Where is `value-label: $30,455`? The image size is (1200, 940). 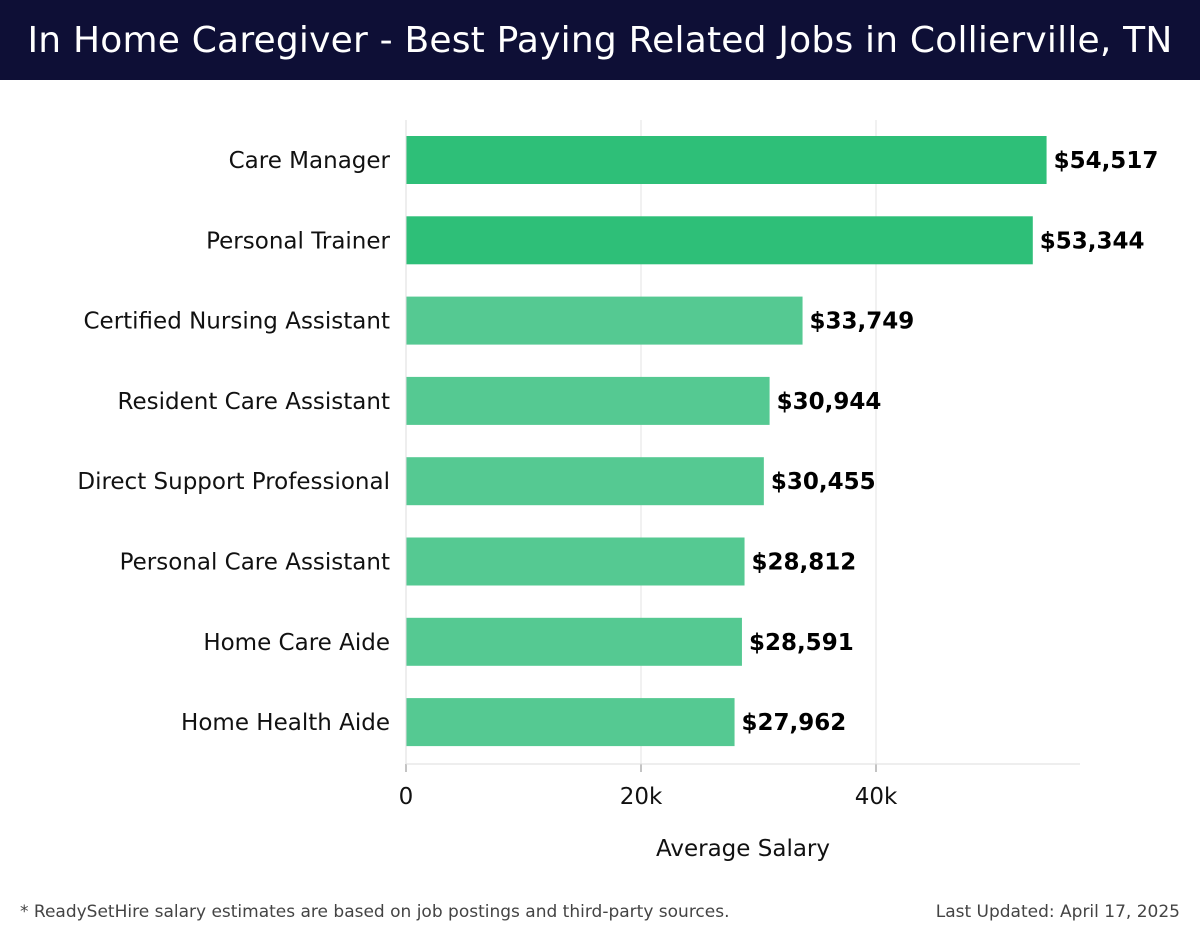
value-label: $30,455 is located at coordinates (823, 482).